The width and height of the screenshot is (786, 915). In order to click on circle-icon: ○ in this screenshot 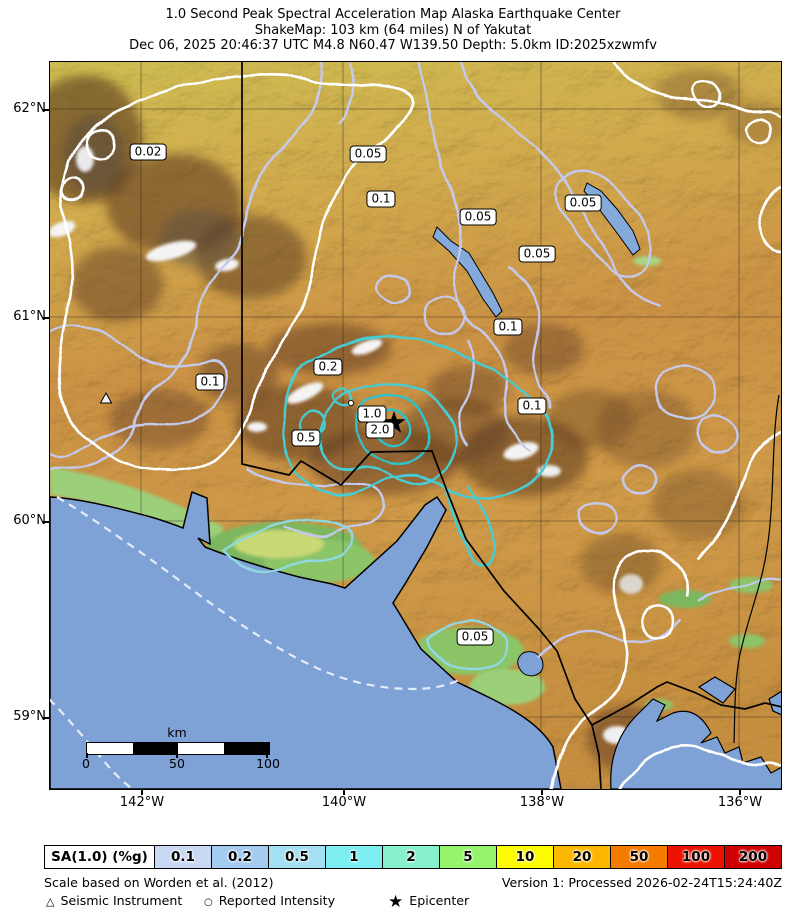, I will do `click(208, 902)`.